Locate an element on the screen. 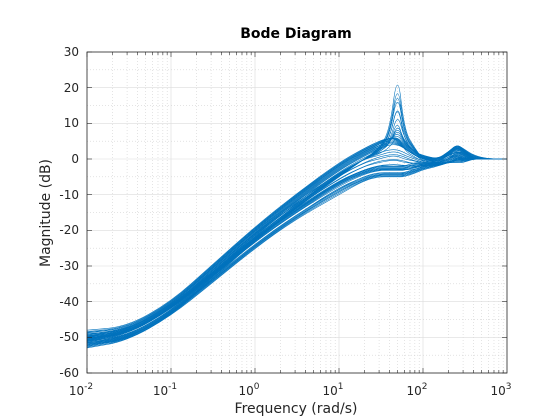 The image size is (560, 420). x-tick-label: 10¹ is located at coordinates (332, 390).